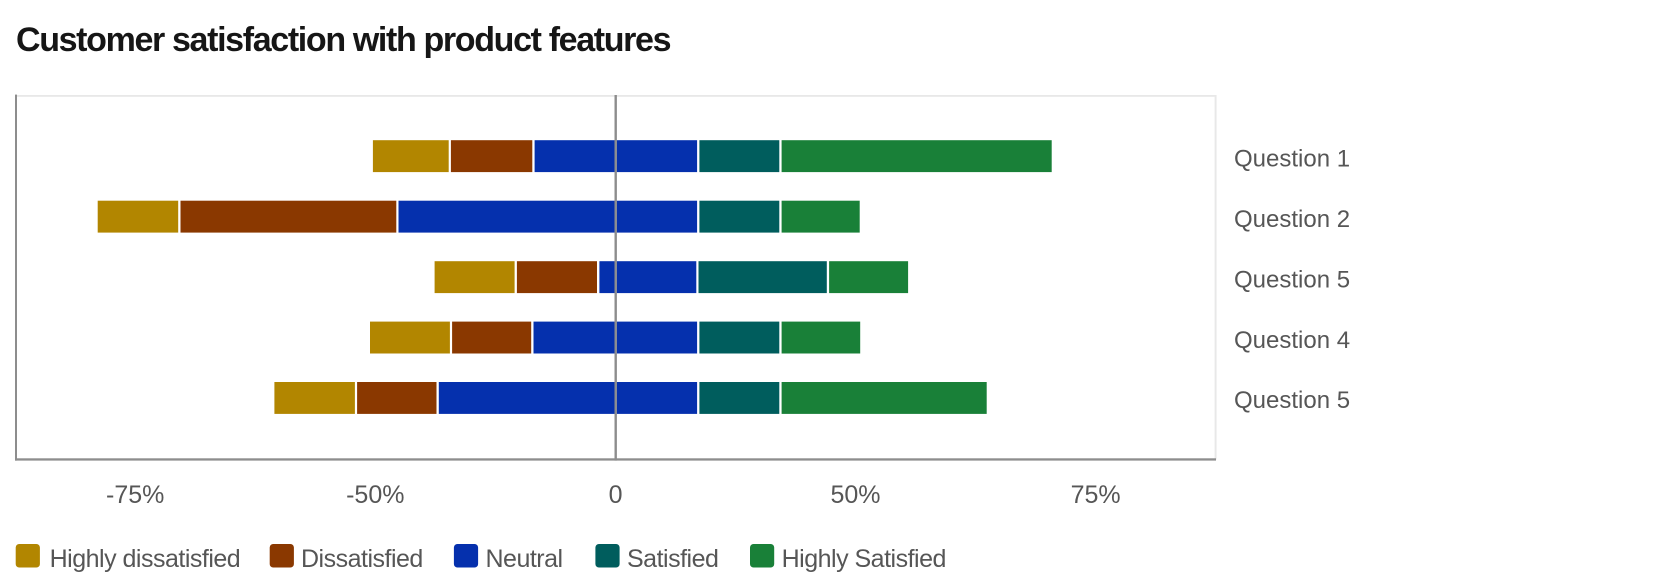 Image resolution: width=1672 pixels, height=588 pixels. I want to click on svg-text: Highly dissatisfied, so click(145, 559).